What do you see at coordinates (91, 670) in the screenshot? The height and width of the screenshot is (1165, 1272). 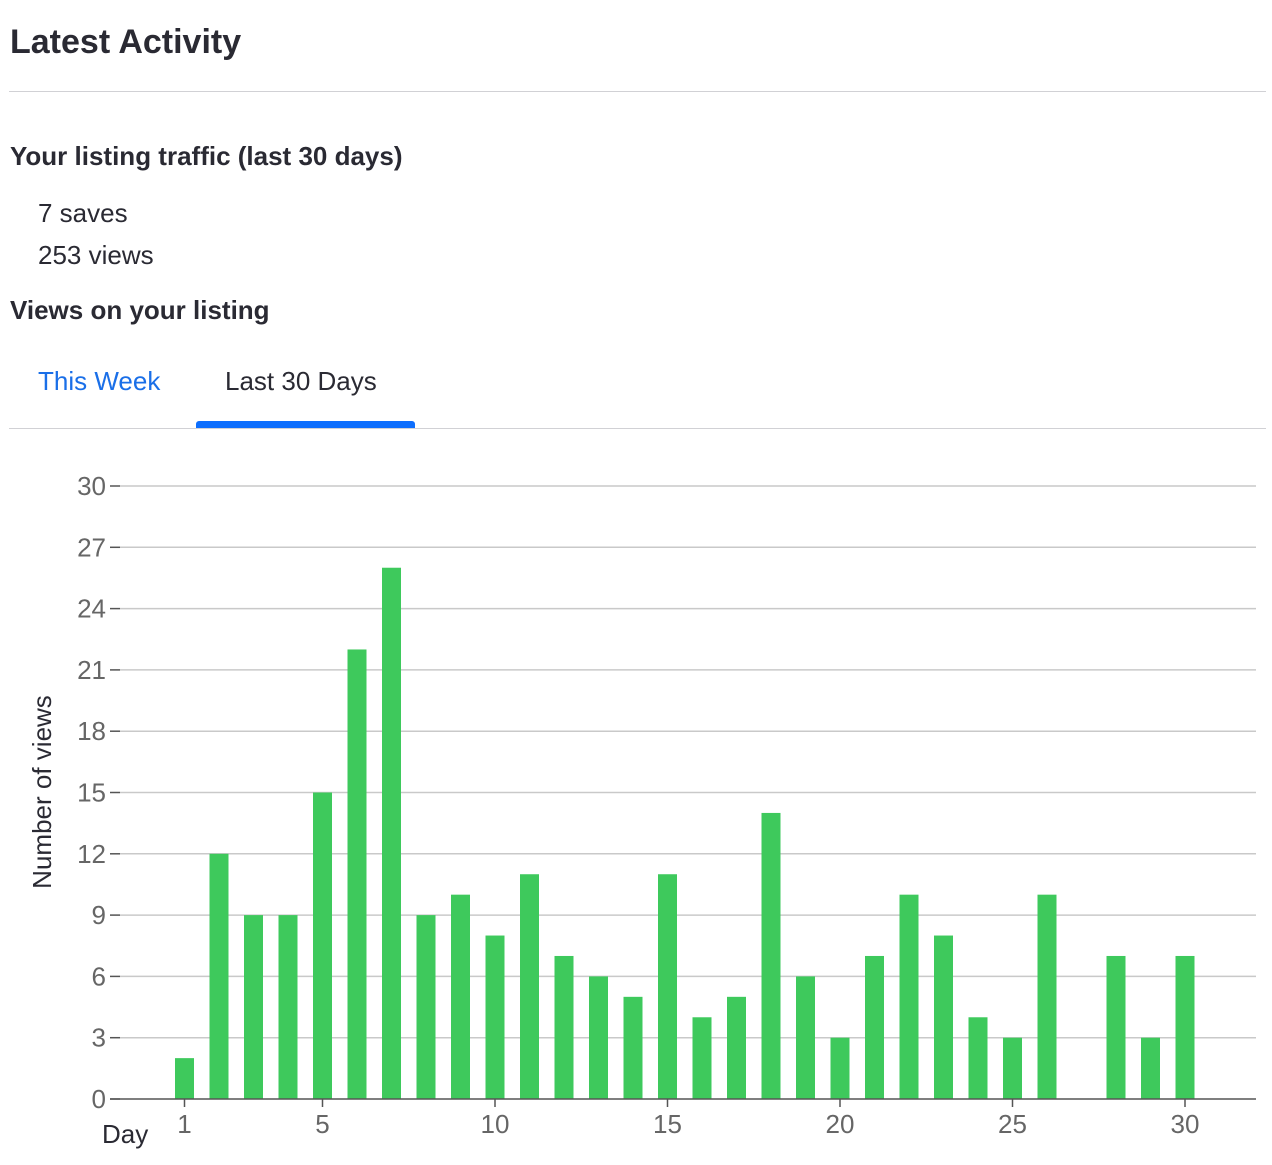 I see `y-tick-label: 21` at bounding box center [91, 670].